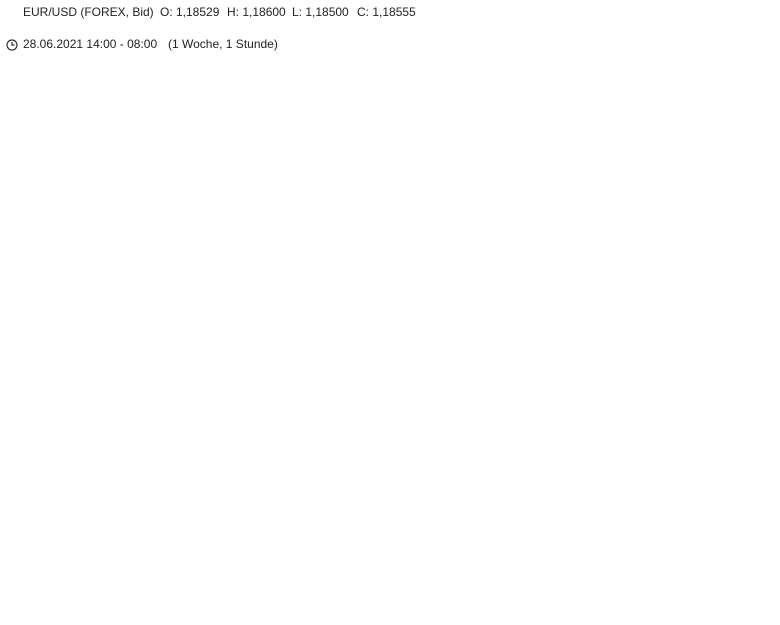 This screenshot has width=780, height=625. I want to click on open: O: 1,18529, so click(190, 12).